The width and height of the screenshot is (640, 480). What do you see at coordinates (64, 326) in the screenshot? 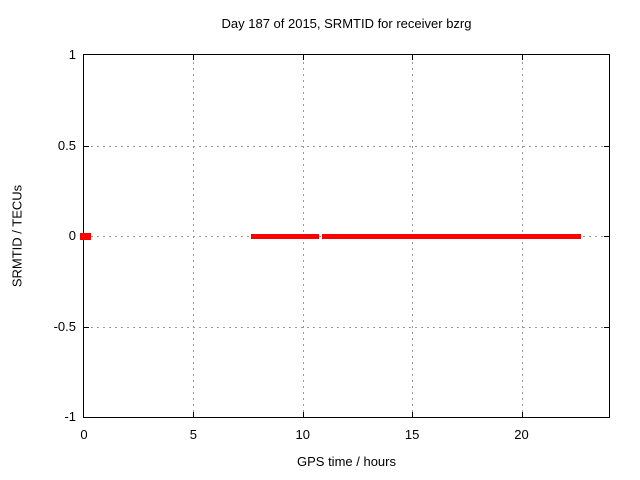
I see `y-tick-label: -0.5` at bounding box center [64, 326].